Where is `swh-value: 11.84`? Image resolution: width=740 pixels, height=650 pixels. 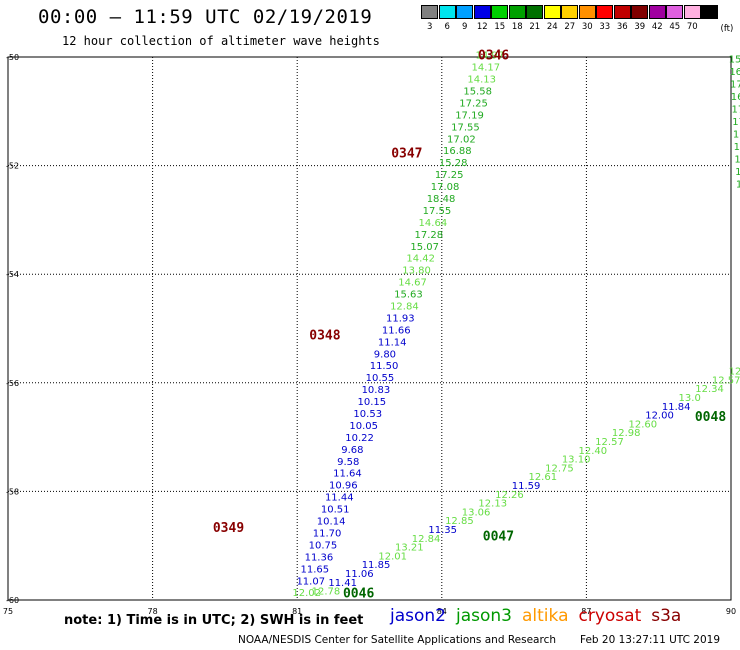 swh-value: 11.84 is located at coordinates (676, 407).